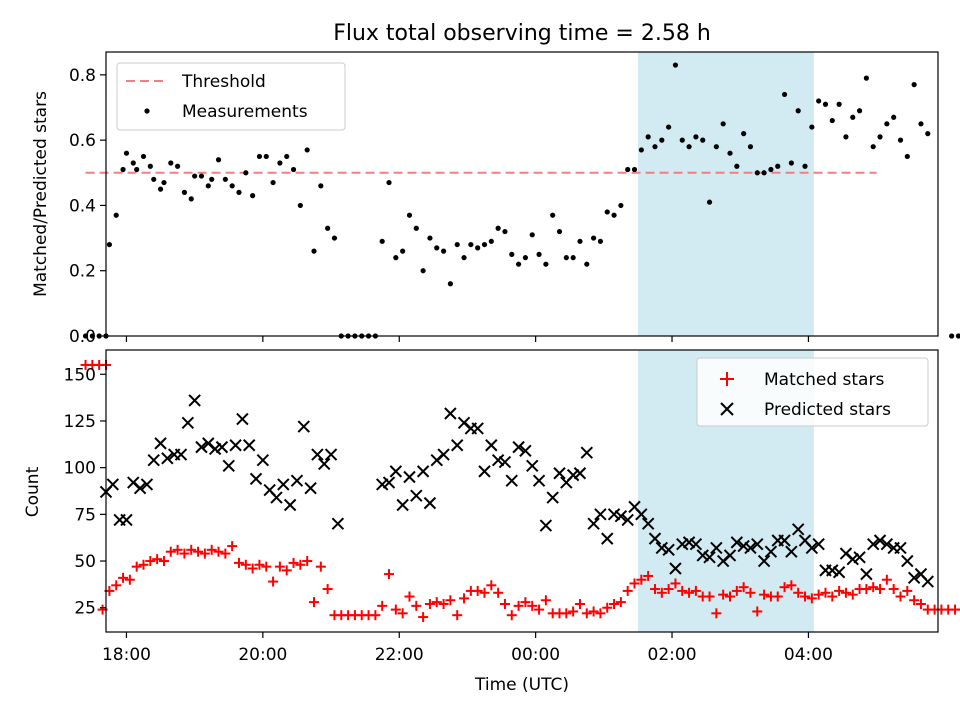 Image resolution: width=960 pixels, height=720 pixels. Describe the element at coordinates (82, 272) in the screenshot. I see `top-y-tick-label-1: 0.2` at that location.